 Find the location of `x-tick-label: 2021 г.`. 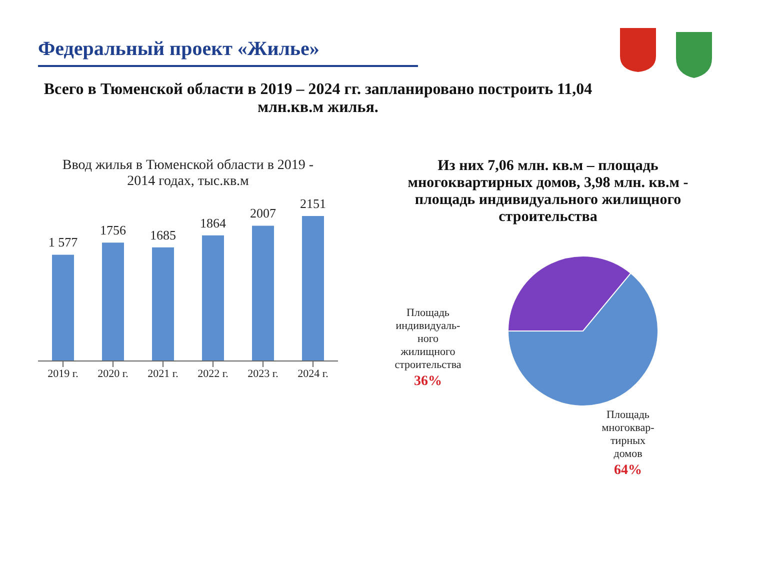

x-tick-label: 2021 г. is located at coordinates (163, 374).